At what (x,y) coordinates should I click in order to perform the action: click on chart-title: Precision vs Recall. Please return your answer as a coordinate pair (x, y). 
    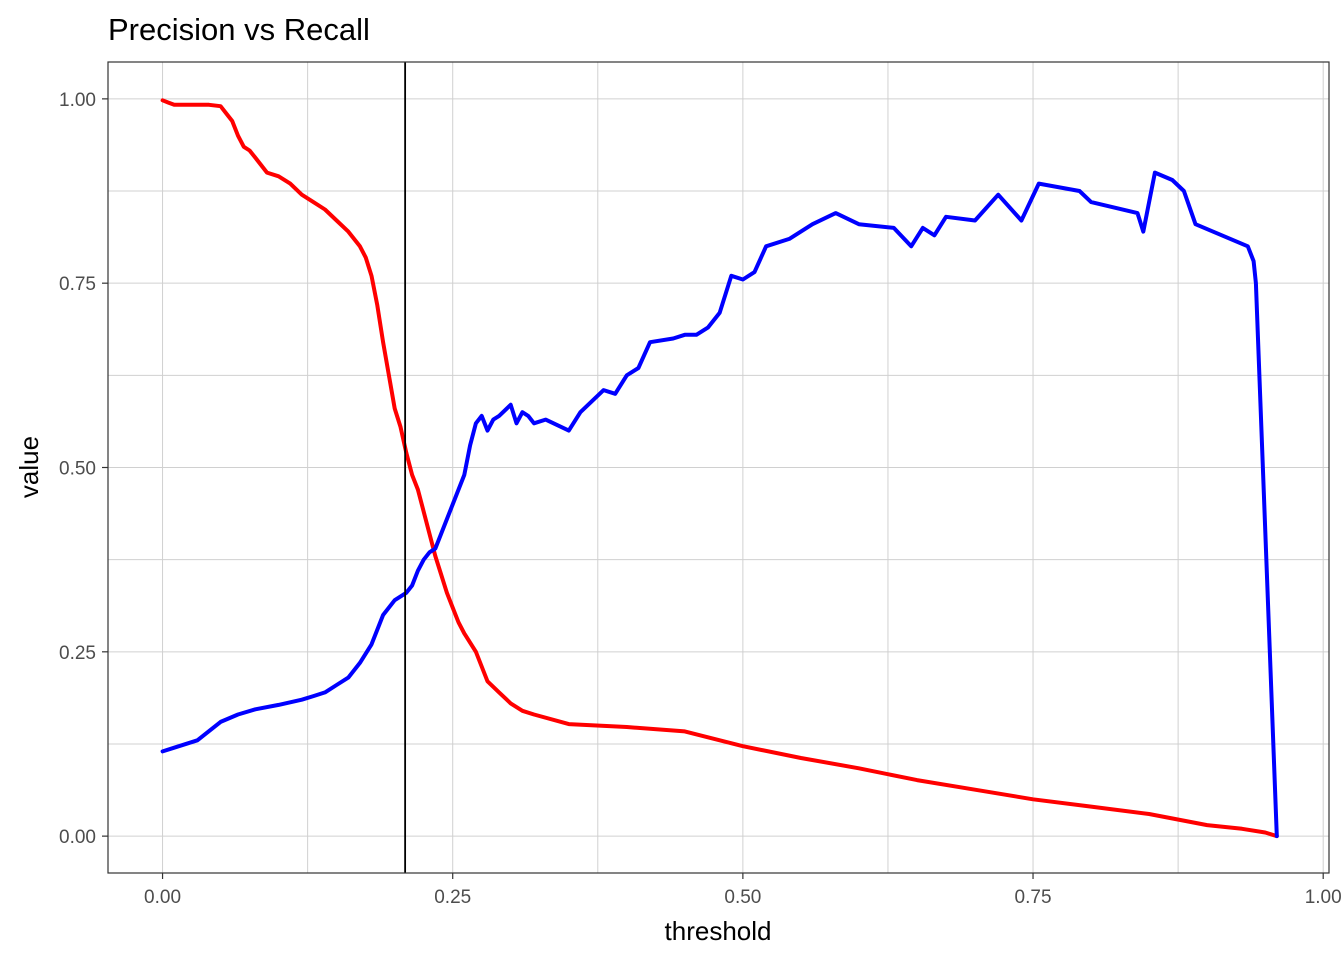
    Looking at the image, I should click on (239, 29).